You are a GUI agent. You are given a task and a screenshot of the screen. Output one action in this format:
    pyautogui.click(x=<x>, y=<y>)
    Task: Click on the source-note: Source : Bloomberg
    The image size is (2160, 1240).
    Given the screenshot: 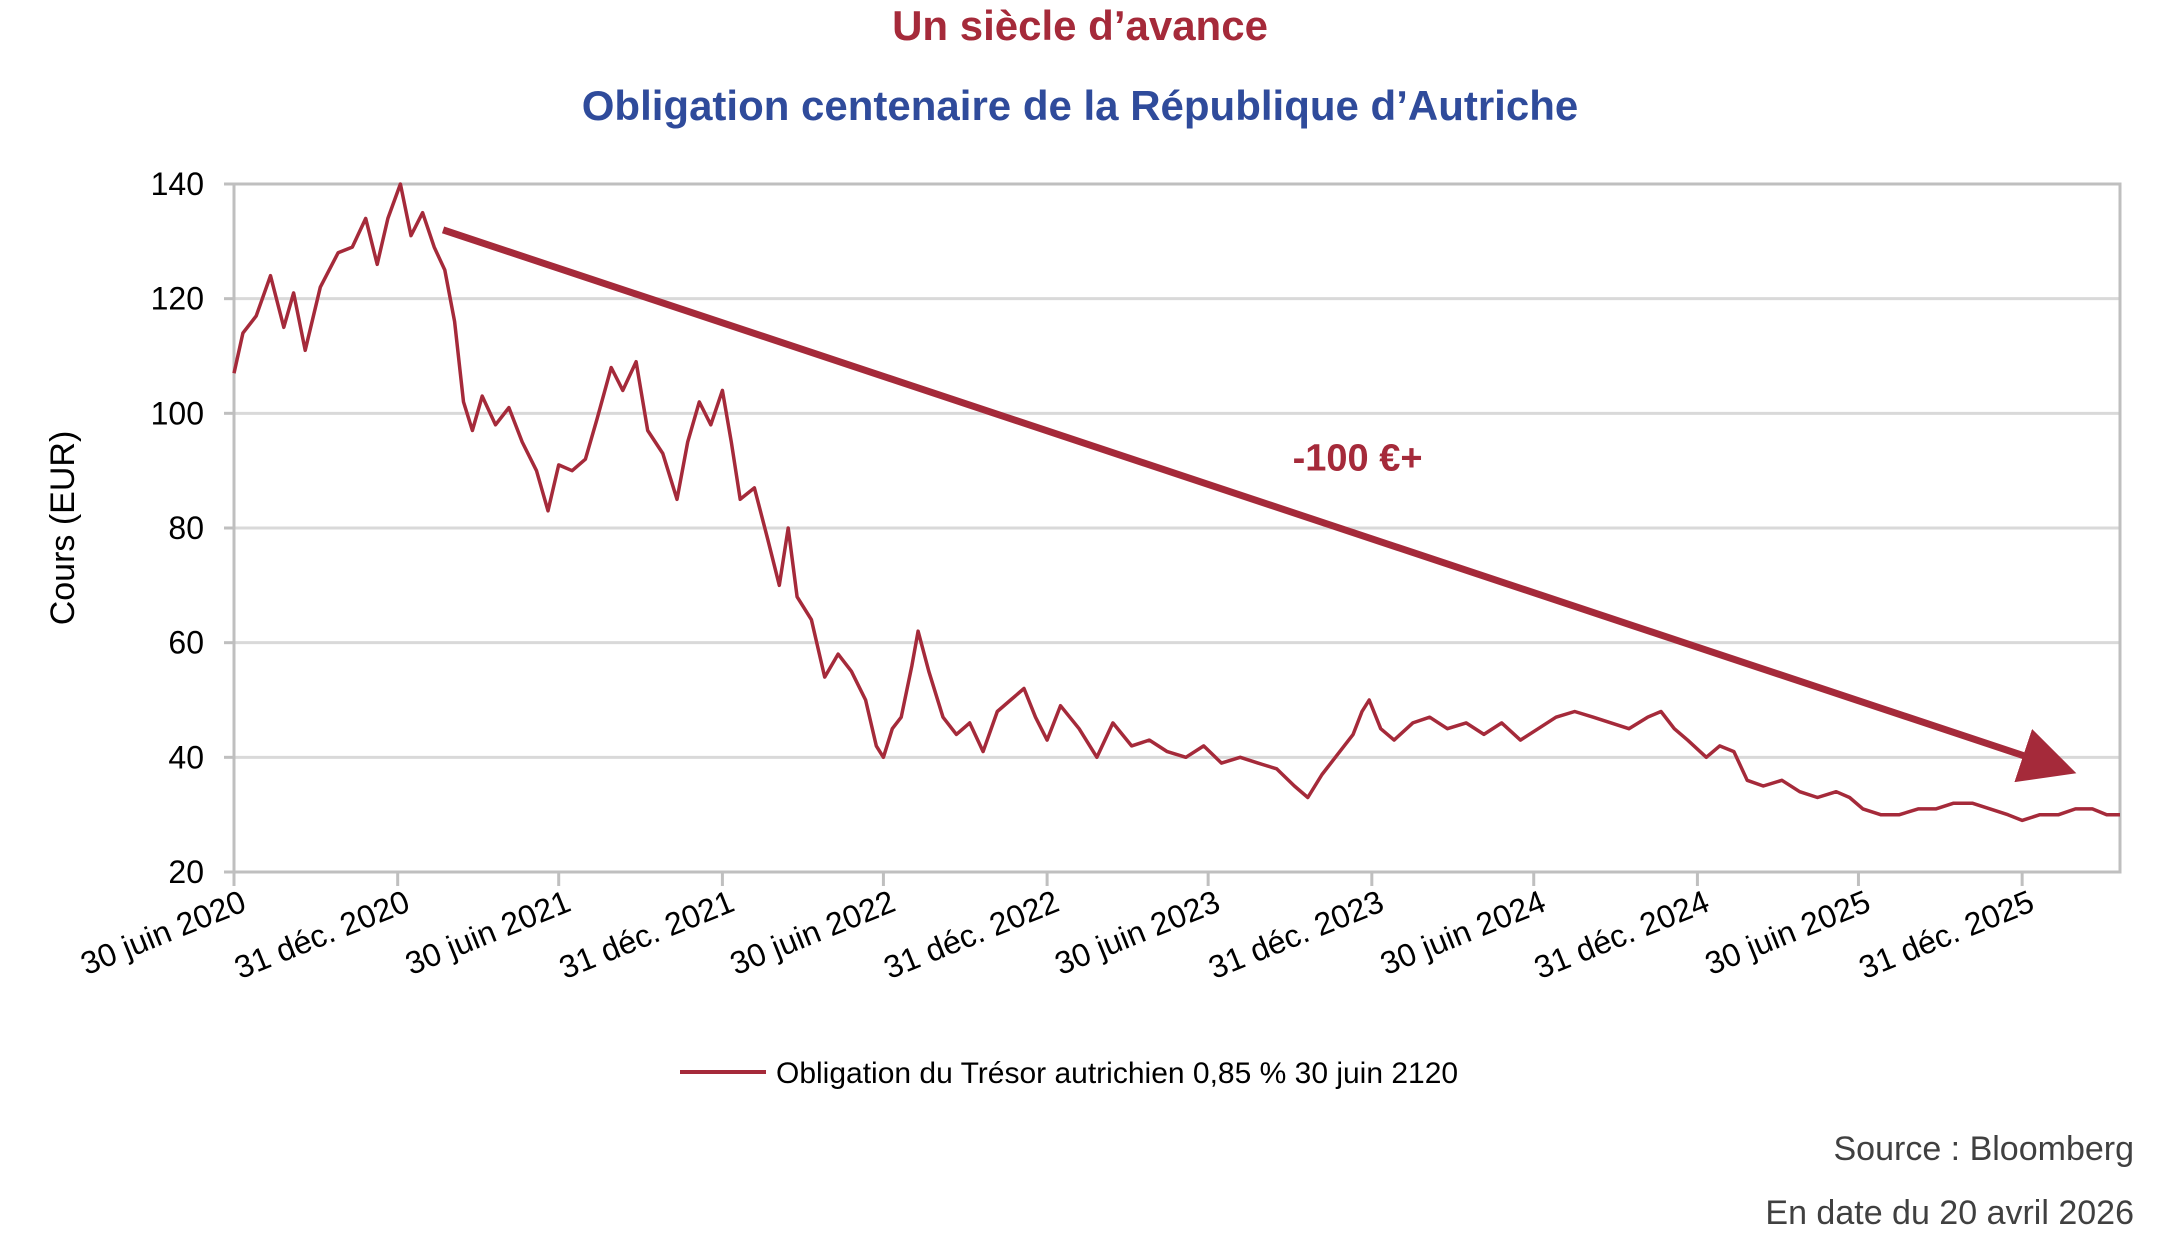 What is the action you would take?
    pyautogui.click(x=1984, y=1149)
    